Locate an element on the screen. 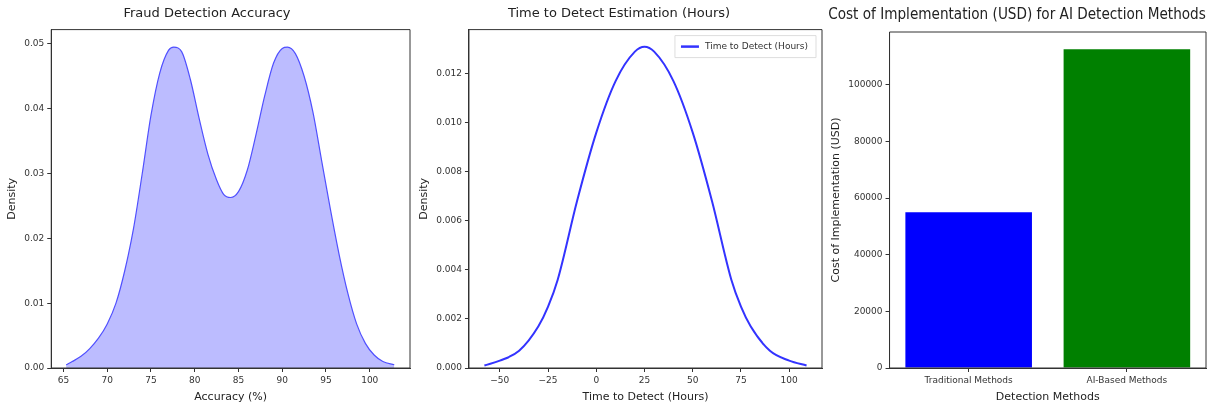 Image resolution: width=1208 pixels, height=408 pixels. y-tick-label: 0.04 is located at coordinates (34, 108).